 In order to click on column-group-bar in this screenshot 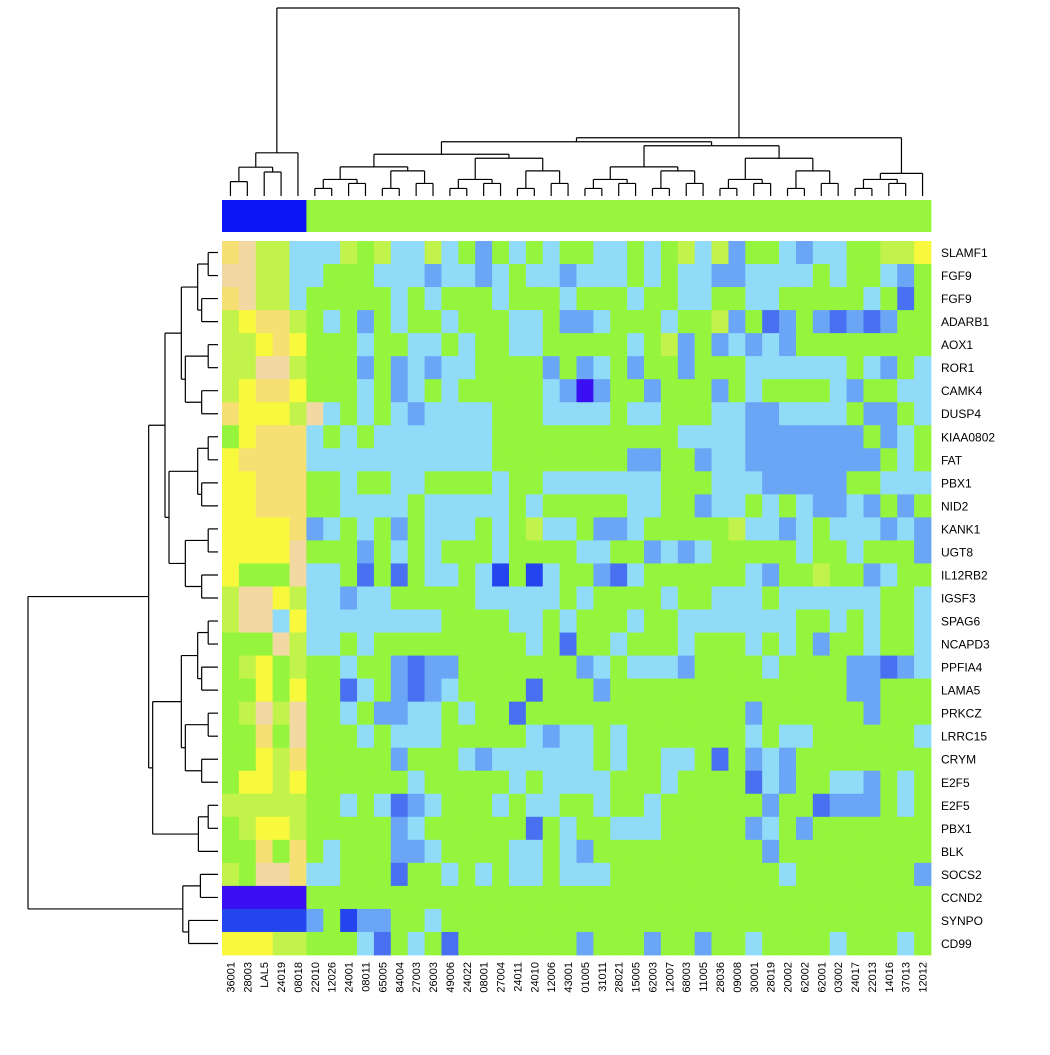, I will do `click(577, 216)`.